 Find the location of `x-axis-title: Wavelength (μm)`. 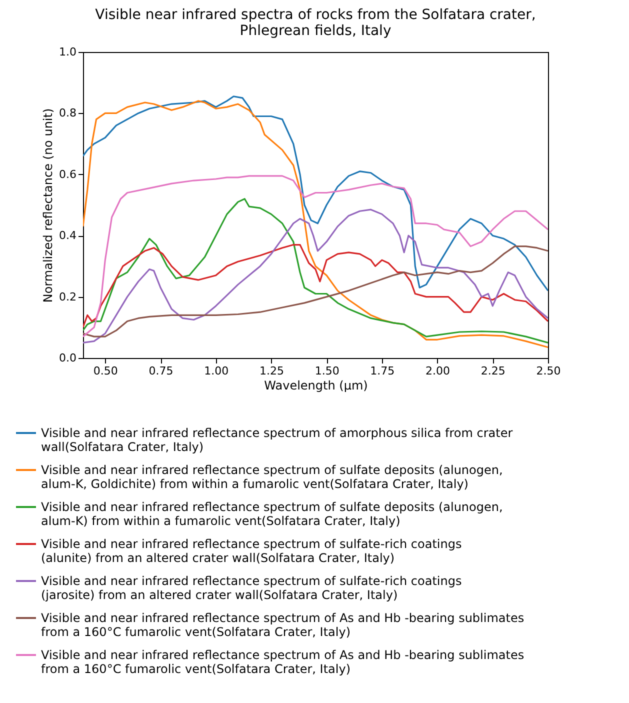

x-axis-title: Wavelength (μm) is located at coordinates (316, 385).